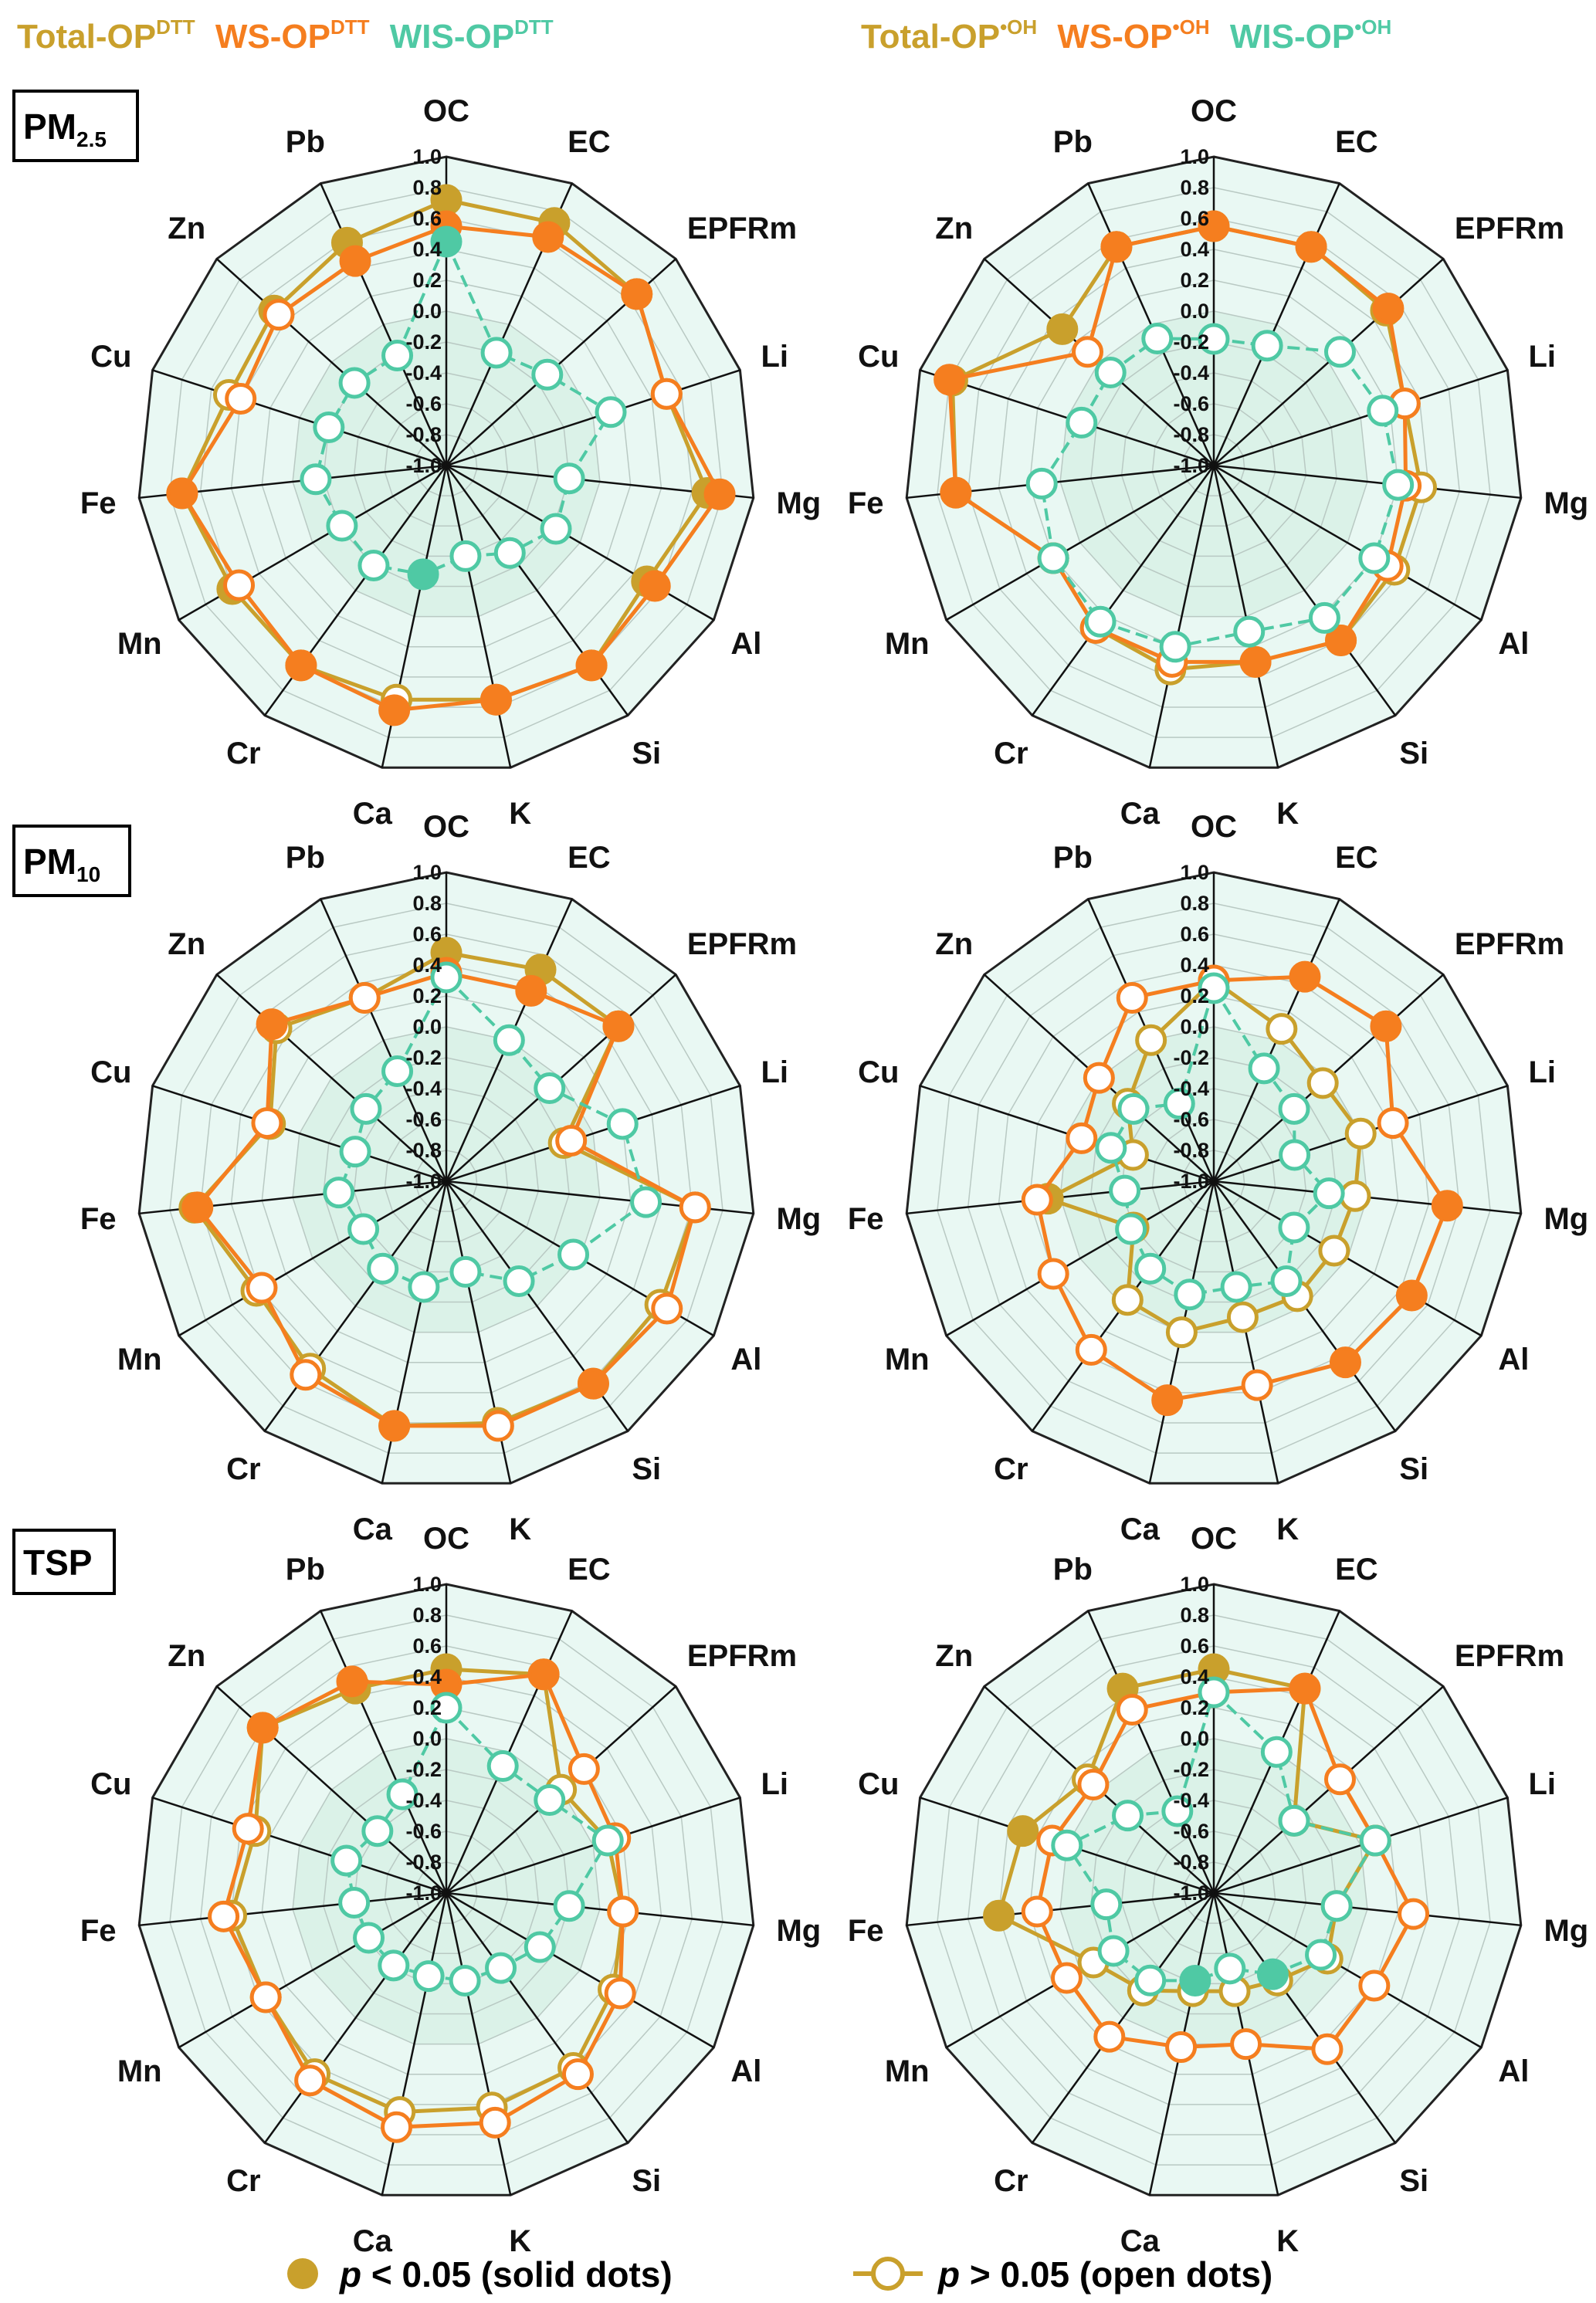 This screenshot has height=2303, width=1596. What do you see at coordinates (1321, 1955) in the screenshot?
I see `data-point-wis-al` at bounding box center [1321, 1955].